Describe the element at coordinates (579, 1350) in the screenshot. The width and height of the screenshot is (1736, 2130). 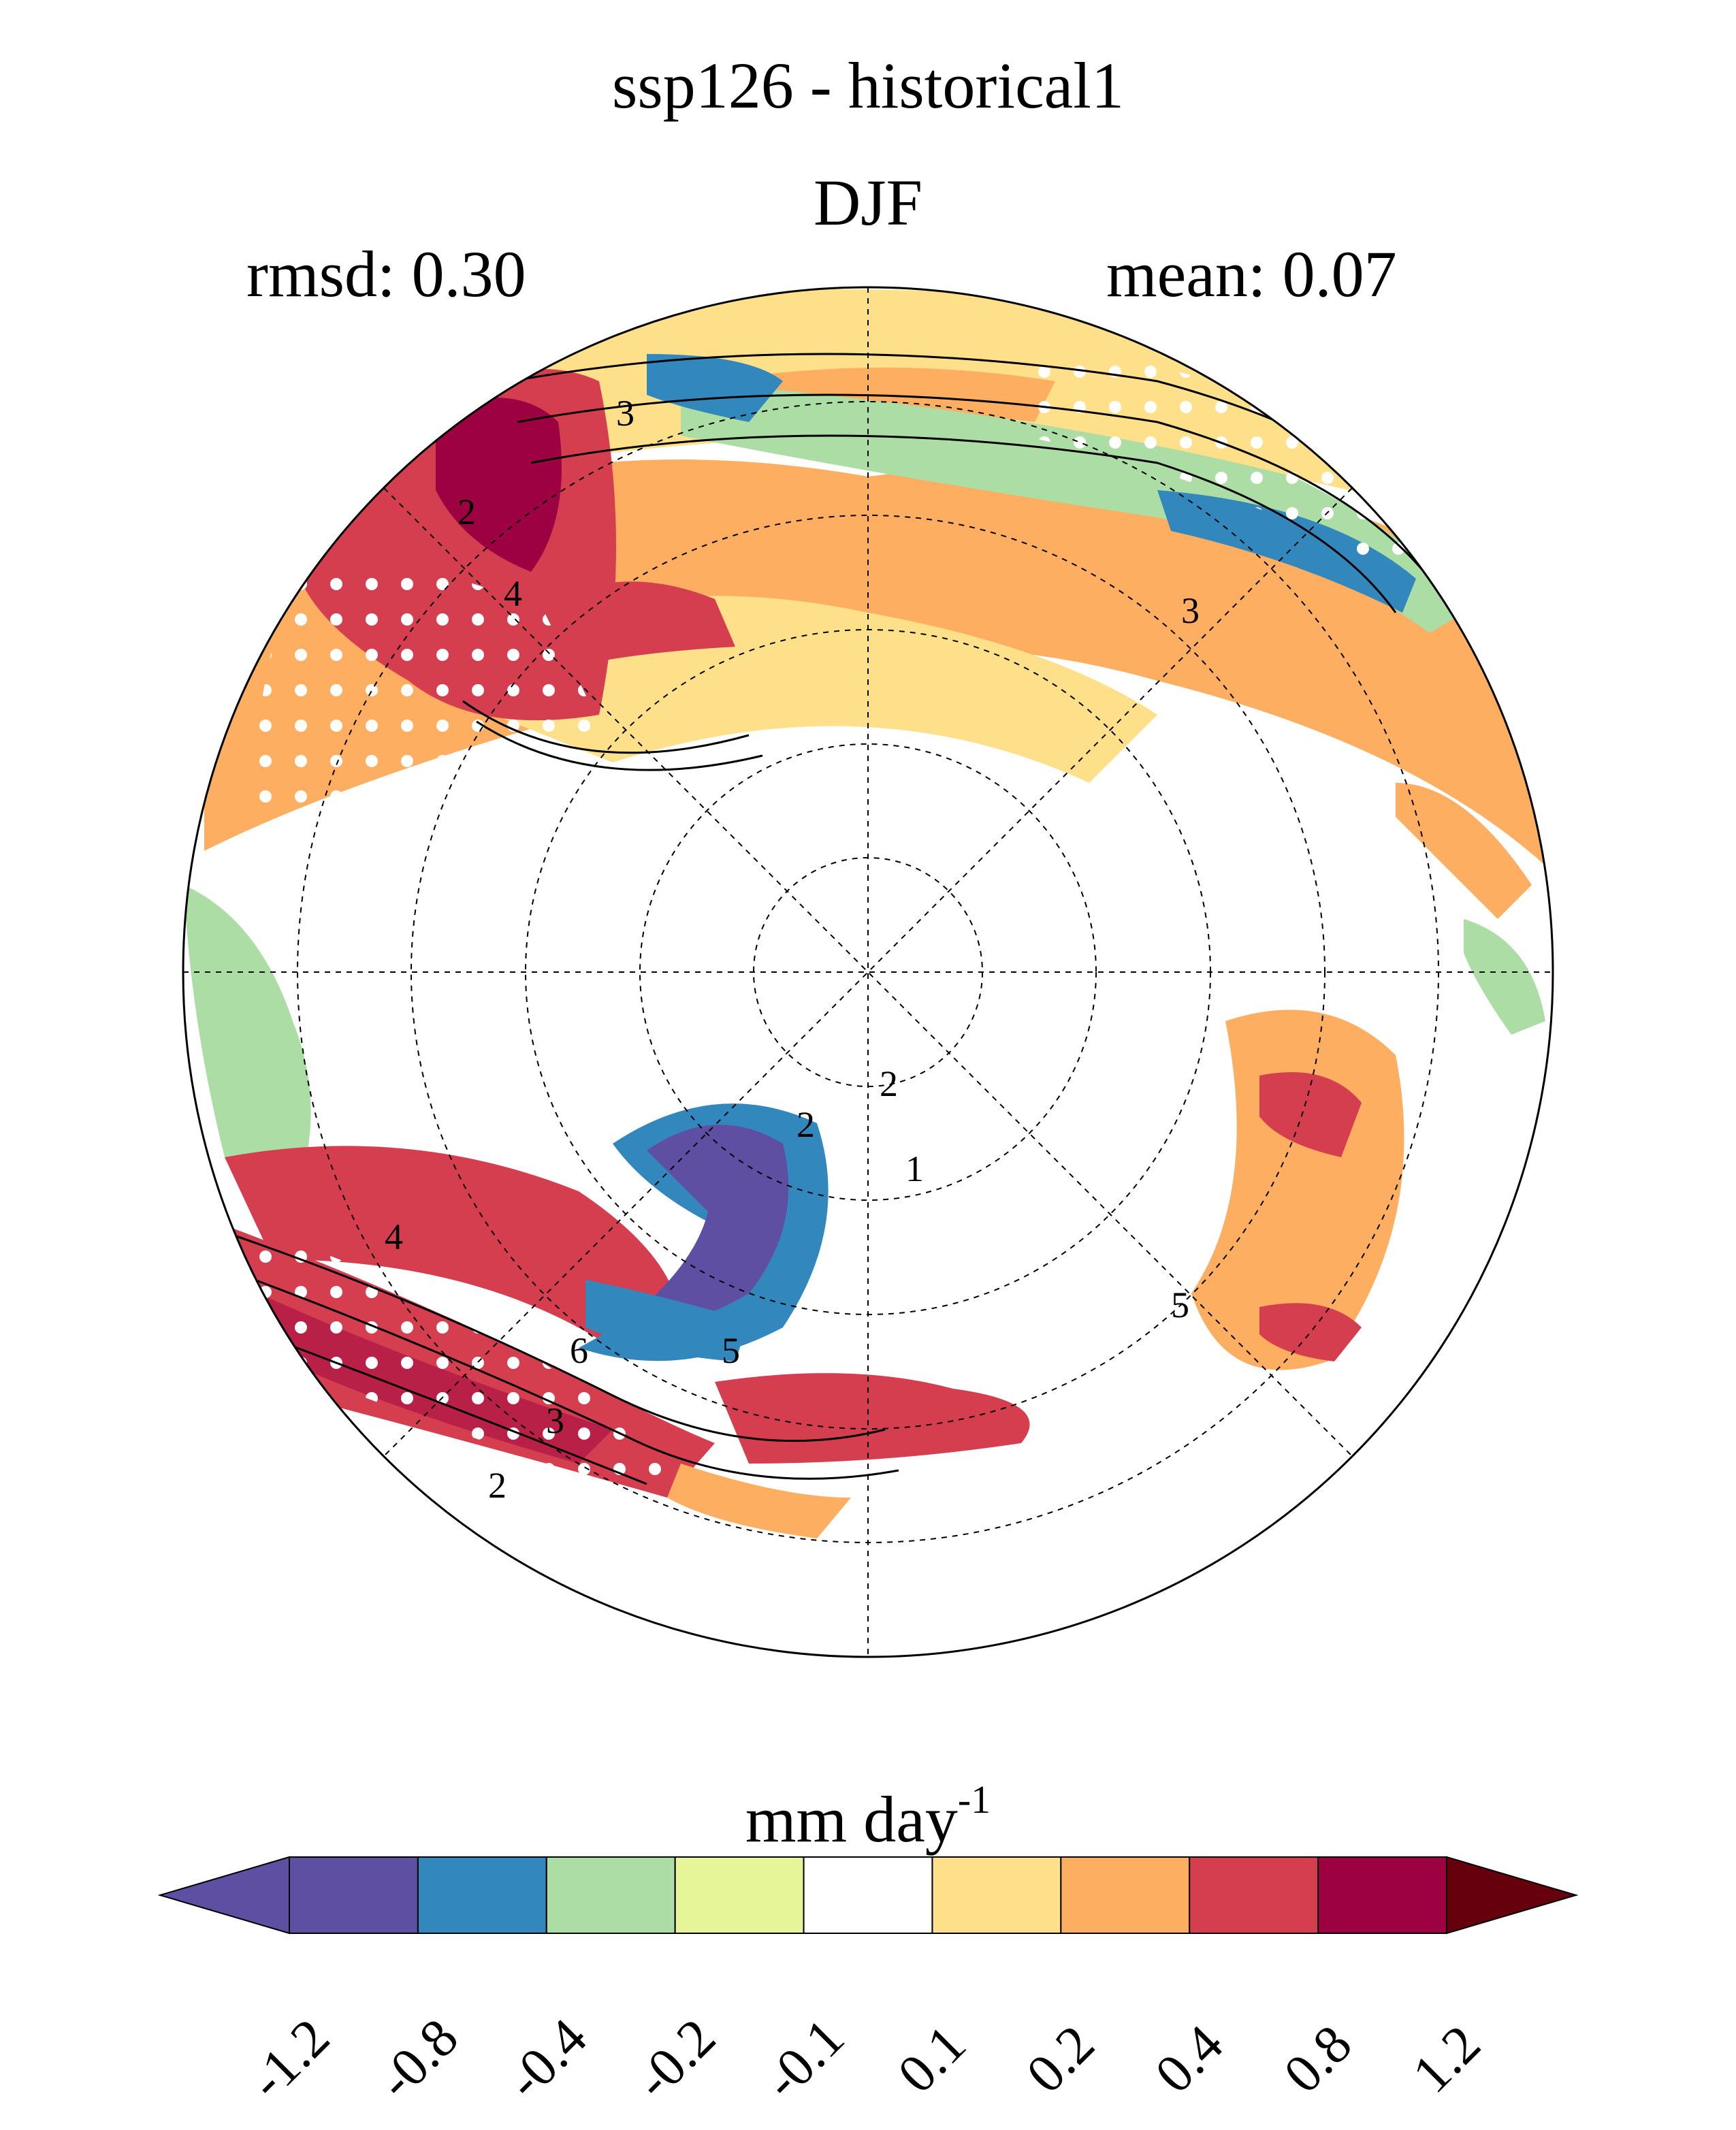
I see `contour-label: 6` at that location.